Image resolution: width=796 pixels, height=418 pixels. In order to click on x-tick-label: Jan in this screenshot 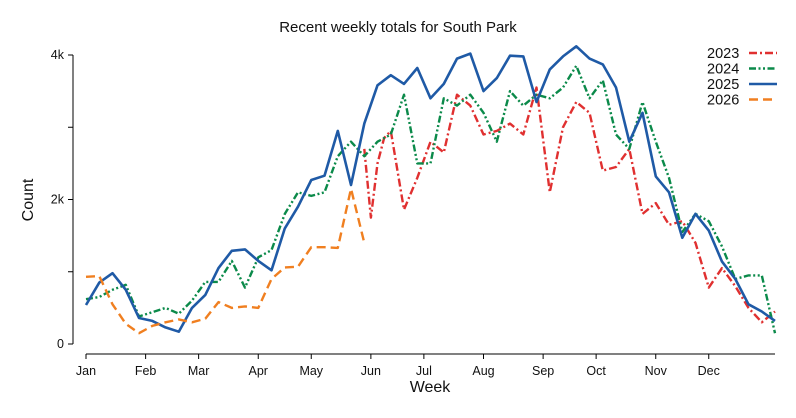, I will do `click(86, 371)`.